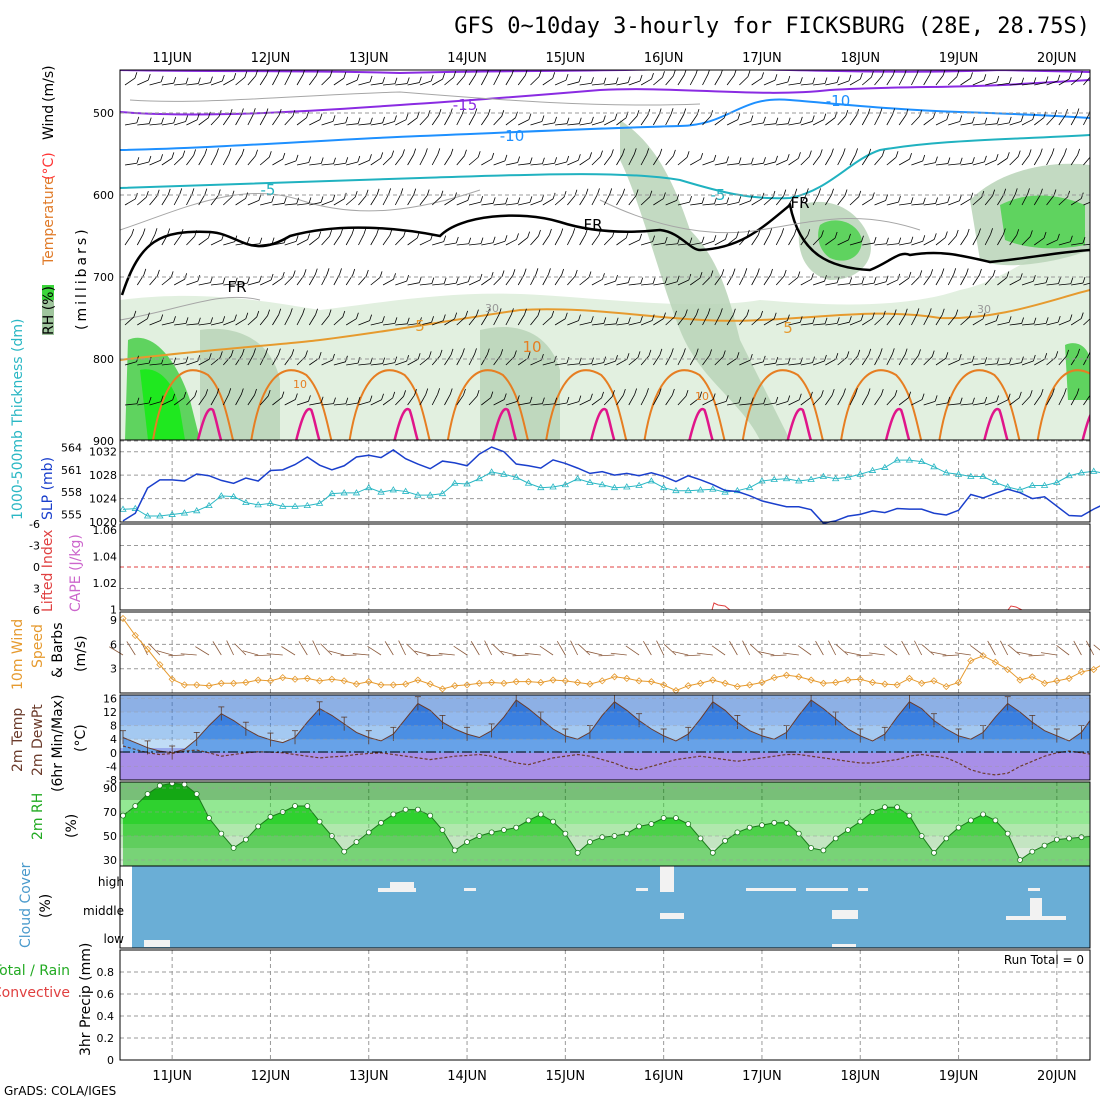  What do you see at coordinates (36, 589) in the screenshot?
I see `lifted-index-tick: 3` at bounding box center [36, 589].